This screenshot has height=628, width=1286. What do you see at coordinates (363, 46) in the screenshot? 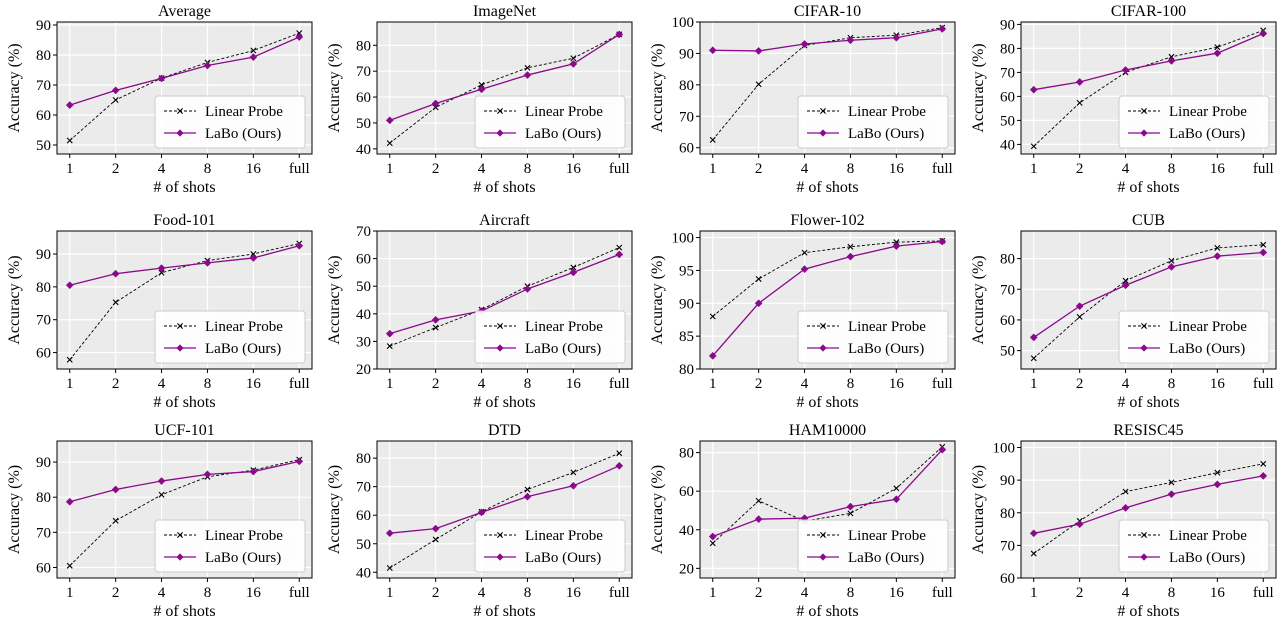
I see `y-tick-label: 80` at bounding box center [363, 46].